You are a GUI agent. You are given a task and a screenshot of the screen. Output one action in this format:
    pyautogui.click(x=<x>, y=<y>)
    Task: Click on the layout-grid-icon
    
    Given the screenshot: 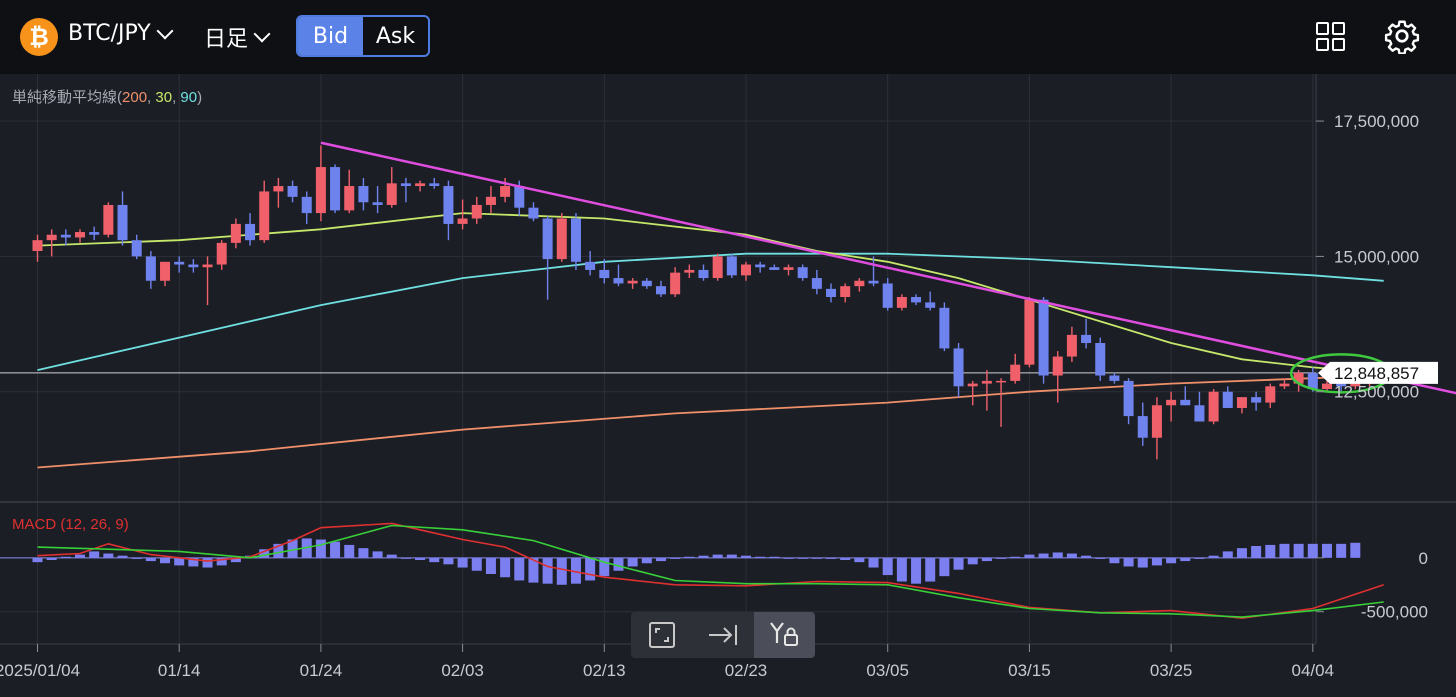 What is the action you would take?
    pyautogui.click(x=1331, y=37)
    